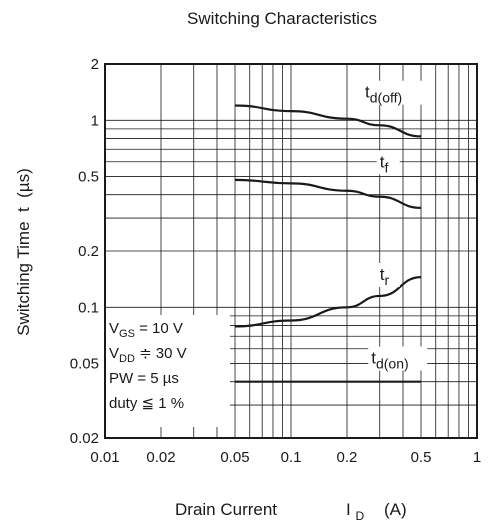  Describe the element at coordinates (88, 307) in the screenshot. I see `y-tick-label: 0.1` at that location.